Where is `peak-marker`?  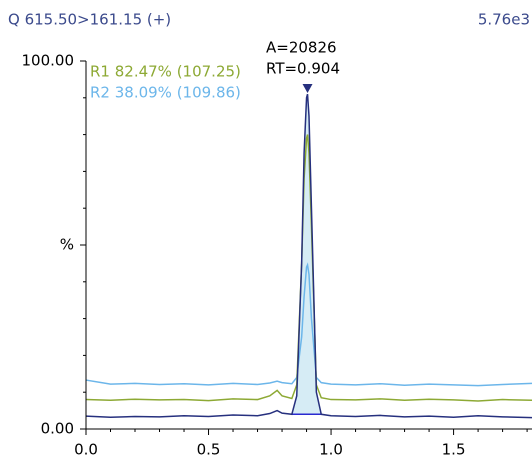 peak-marker is located at coordinates (307, 88).